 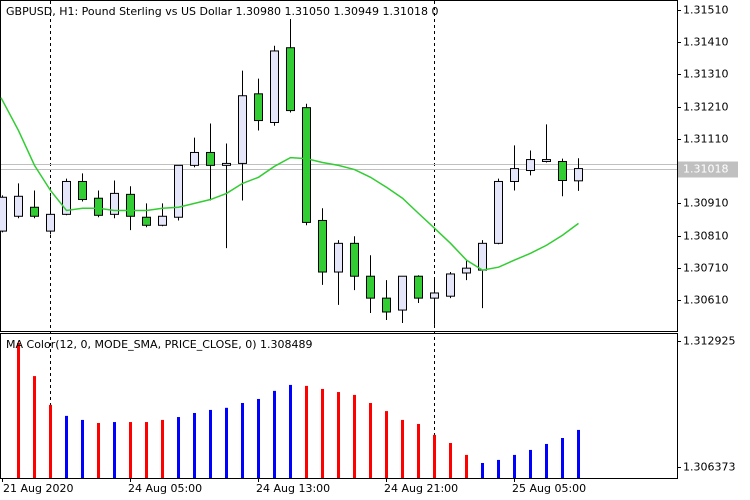 What do you see at coordinates (165, 488) in the screenshot?
I see `x-tick-label: 24 Aug 05:00` at bounding box center [165, 488].